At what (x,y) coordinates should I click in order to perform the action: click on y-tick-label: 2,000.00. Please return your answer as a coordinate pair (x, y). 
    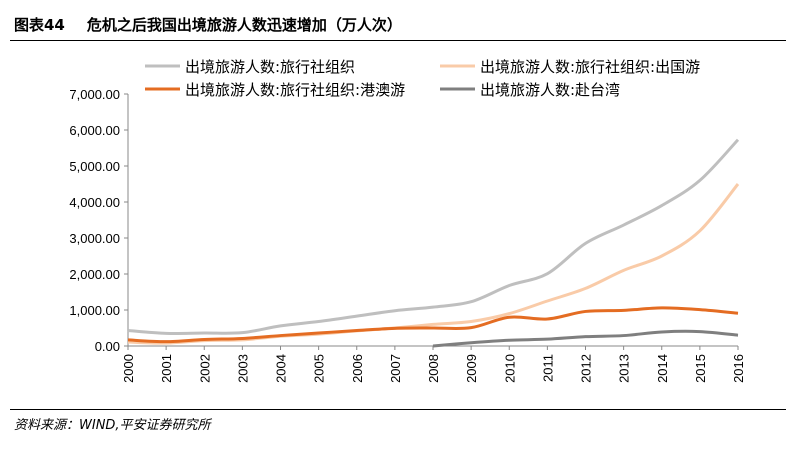
    Looking at the image, I should click on (94, 274).